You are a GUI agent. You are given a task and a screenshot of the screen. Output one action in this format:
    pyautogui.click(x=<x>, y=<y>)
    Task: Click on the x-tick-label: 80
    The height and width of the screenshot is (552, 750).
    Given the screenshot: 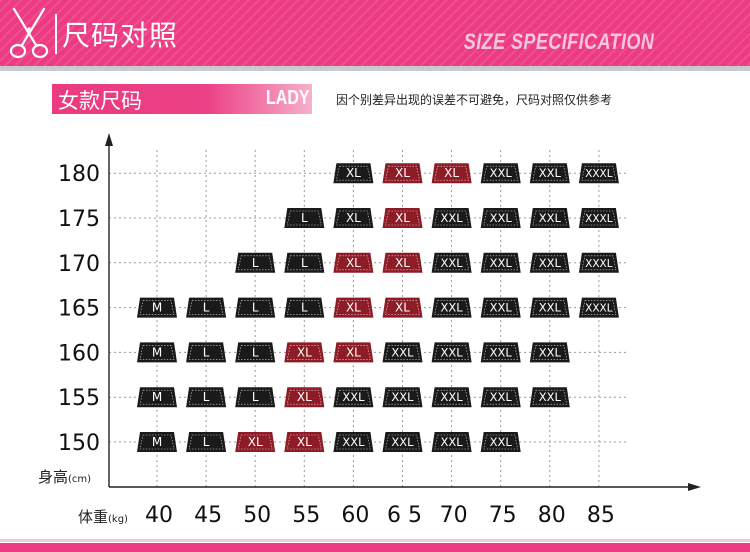 What is the action you would take?
    pyautogui.click(x=552, y=515)
    